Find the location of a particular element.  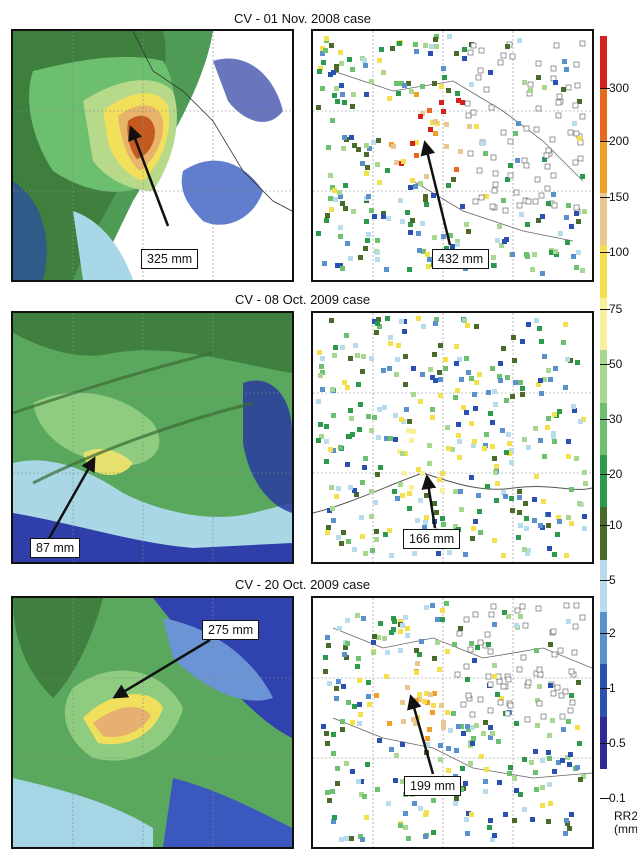

colorbar-tick-label: 200 is located at coordinates (619, 141).